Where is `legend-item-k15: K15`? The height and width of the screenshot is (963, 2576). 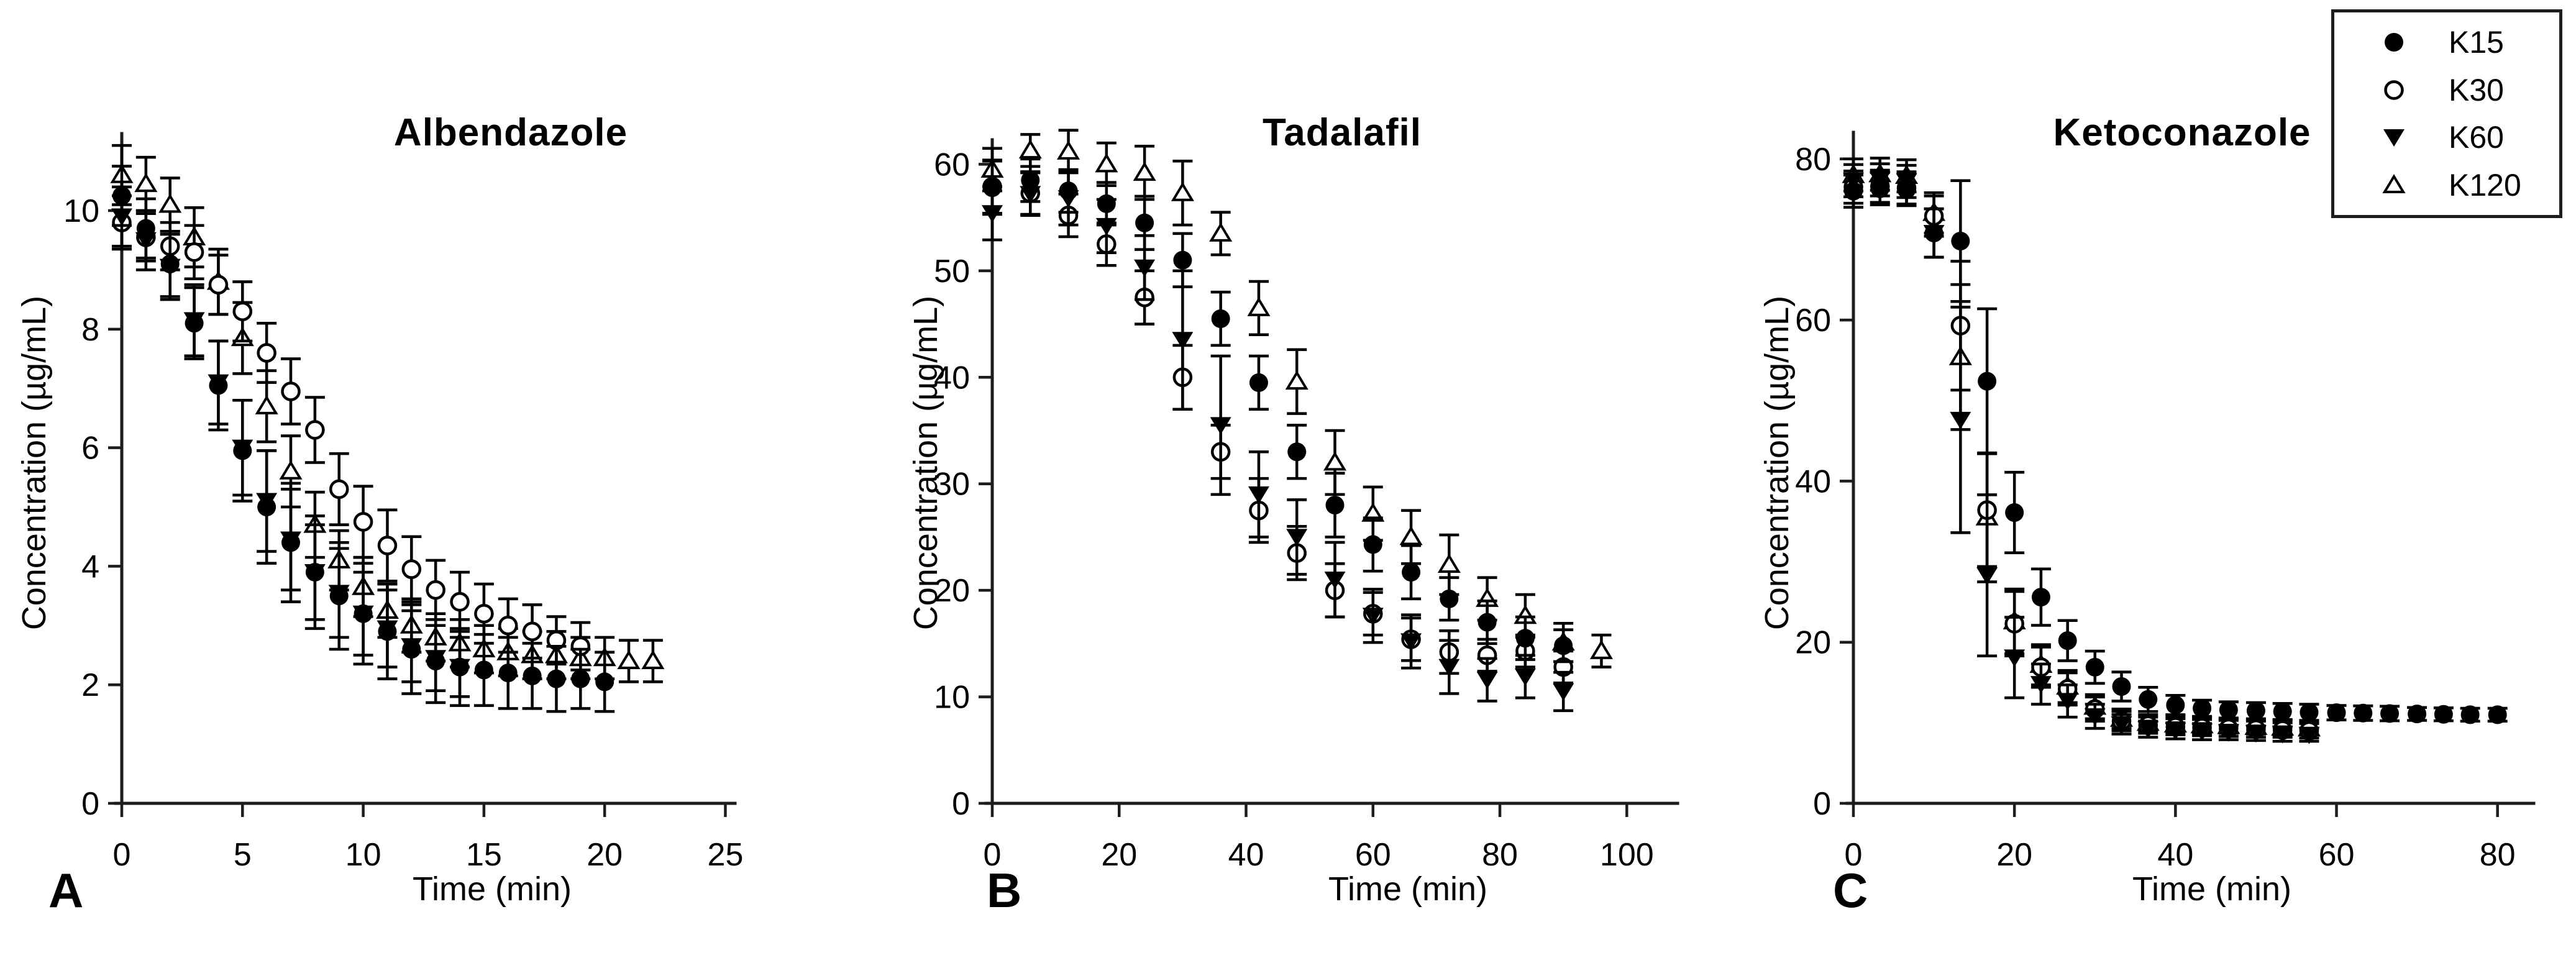 legend-item-k15: K15 is located at coordinates (2446, 42).